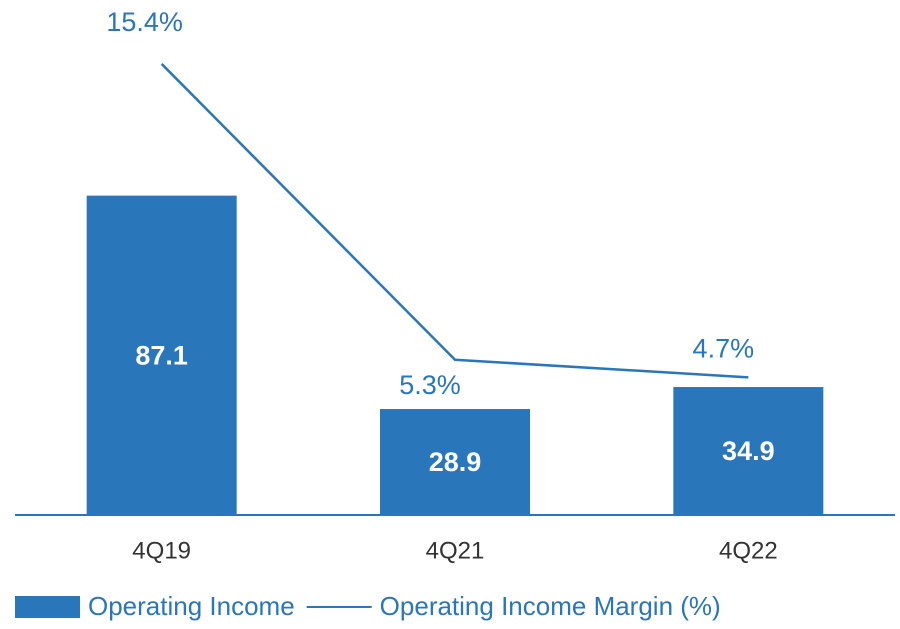 The height and width of the screenshot is (629, 900). Describe the element at coordinates (161, 550) in the screenshot. I see `x-tick-label: 4Q19` at that location.